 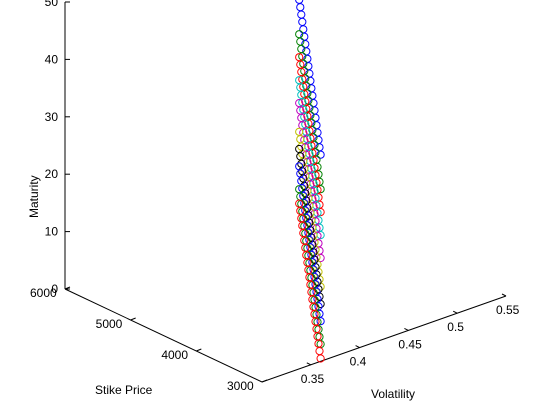 I want to click on y-tick-label: 0.4, so click(x=358, y=362).